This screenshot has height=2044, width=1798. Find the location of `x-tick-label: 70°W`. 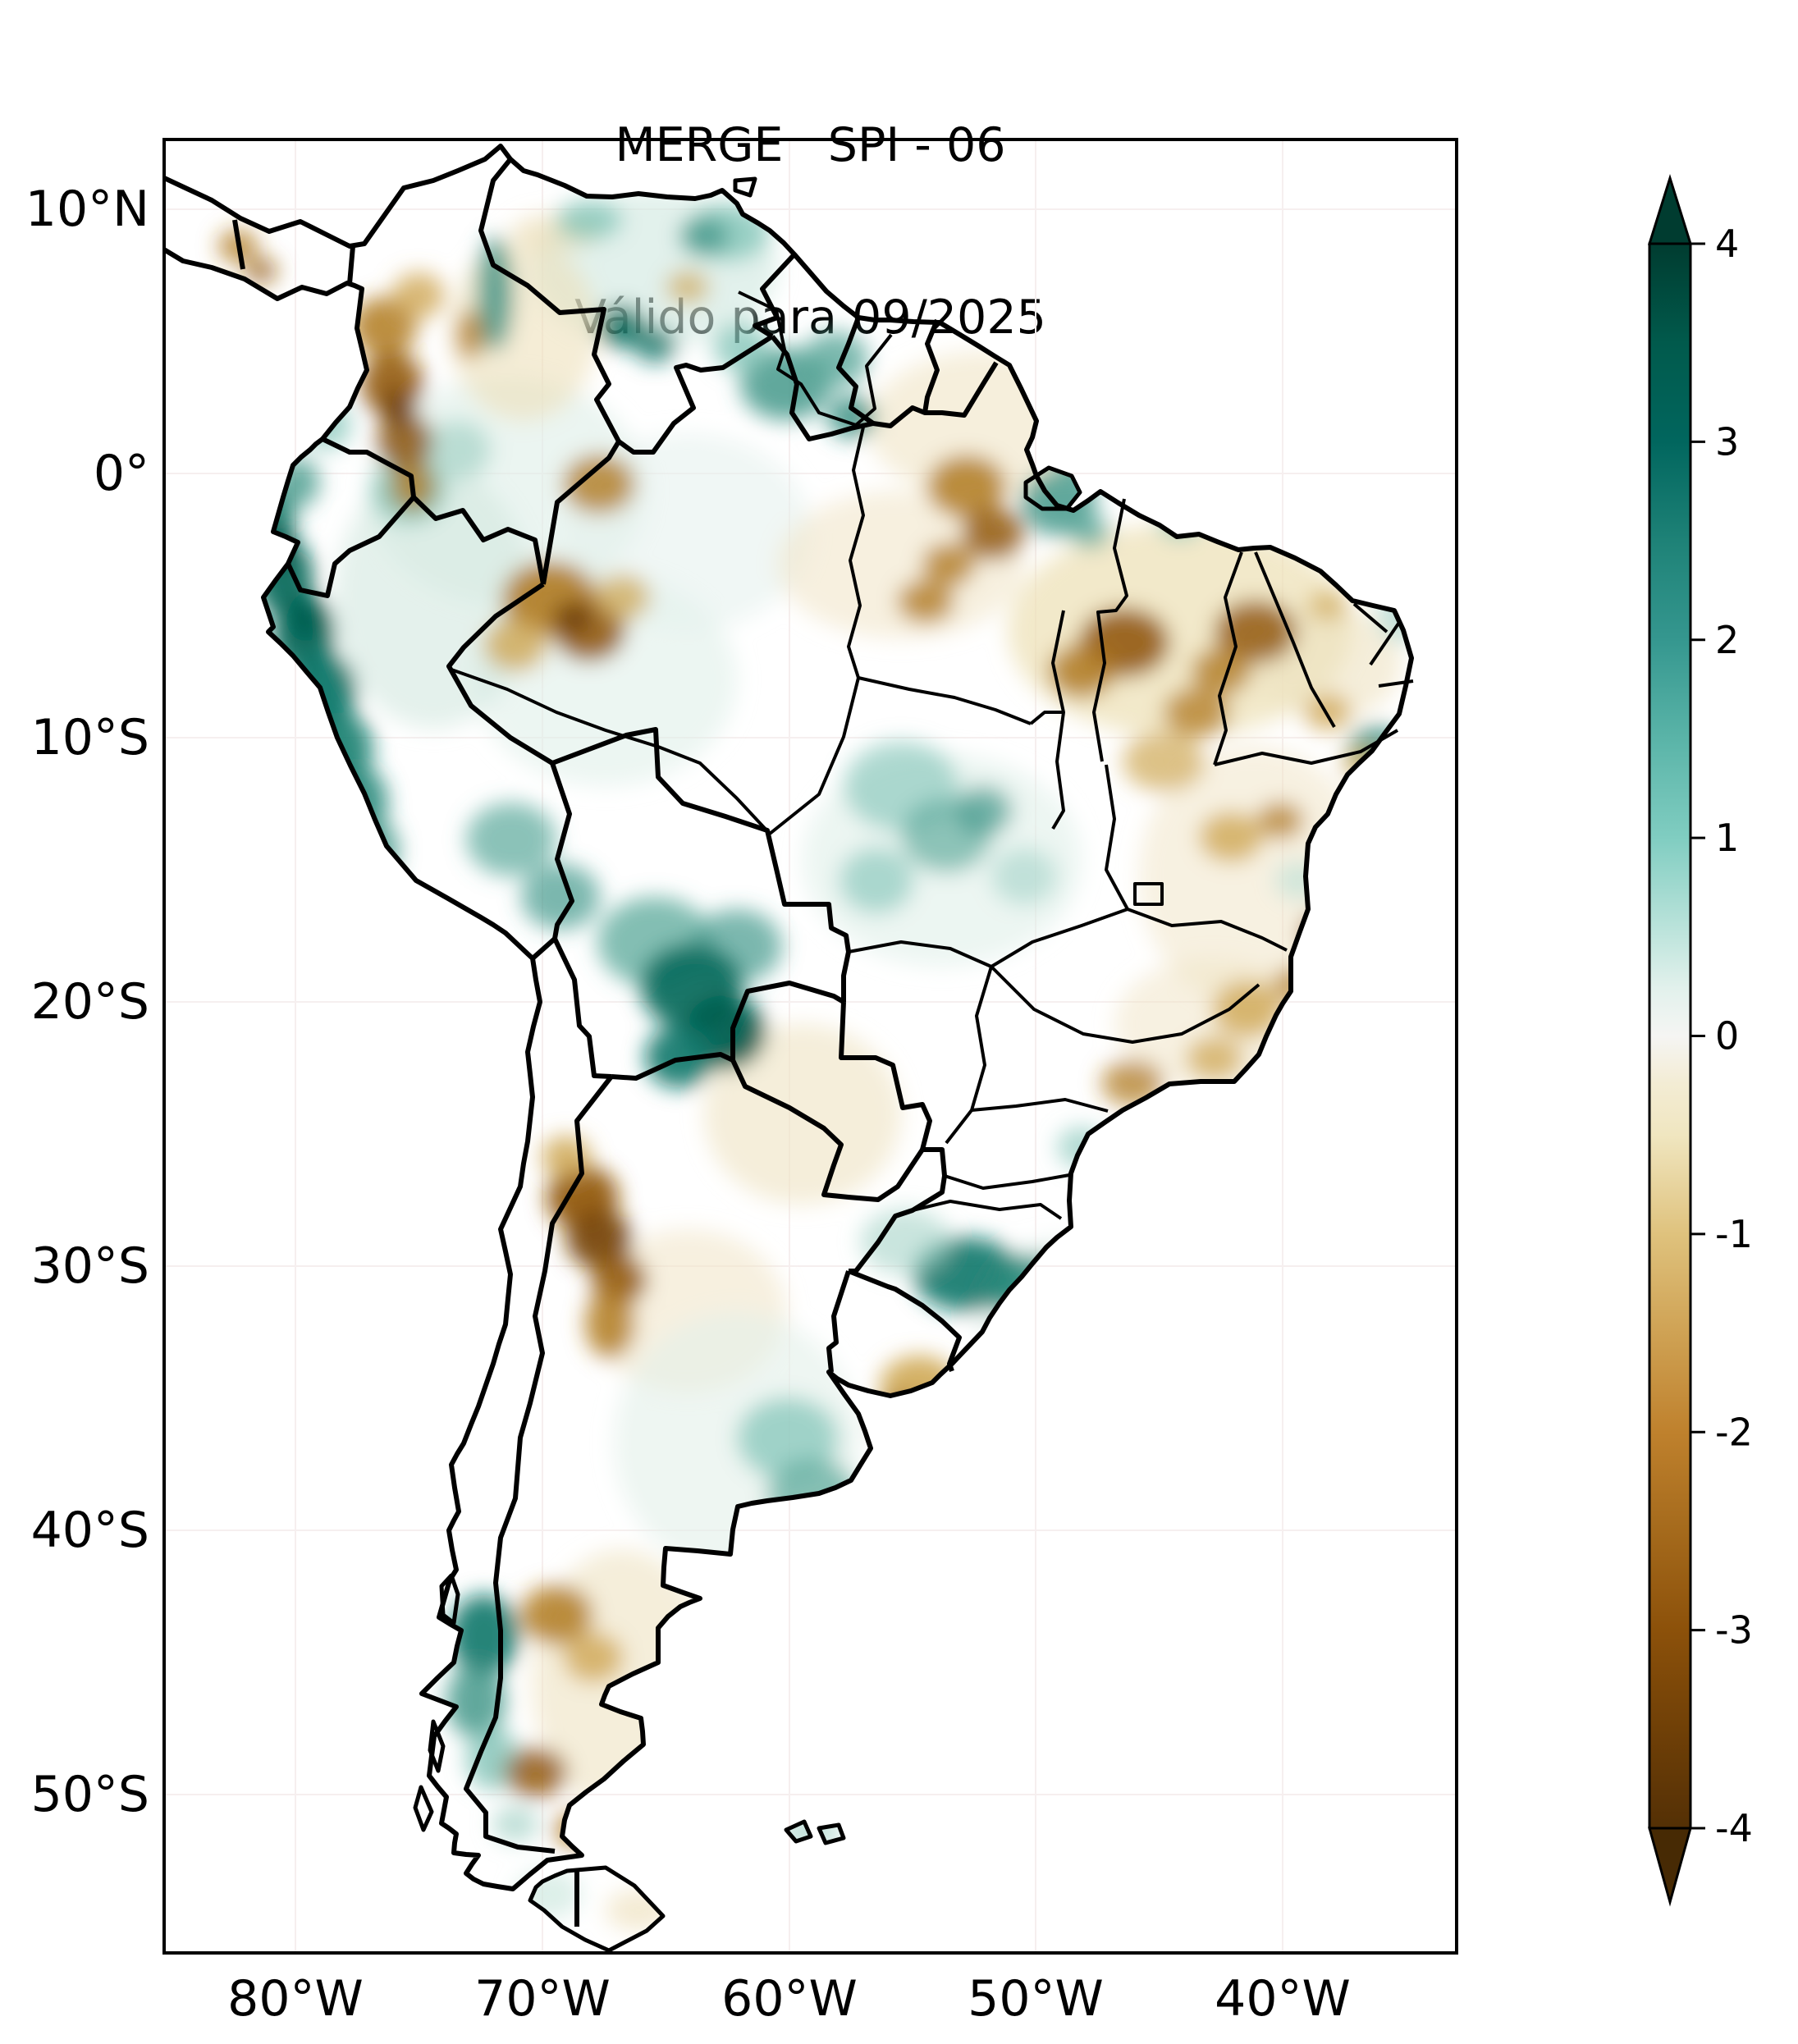

x-tick-label: 70°W is located at coordinates (542, 1999).